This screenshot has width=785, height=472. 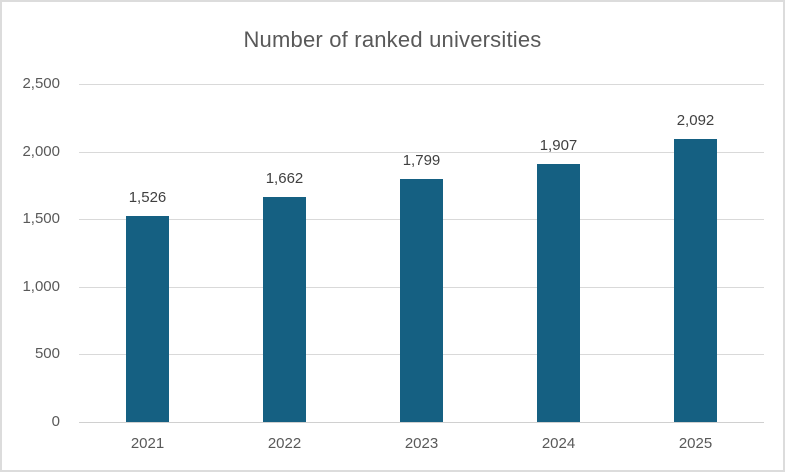 I want to click on data-label-2023: 1,799, so click(x=421, y=160).